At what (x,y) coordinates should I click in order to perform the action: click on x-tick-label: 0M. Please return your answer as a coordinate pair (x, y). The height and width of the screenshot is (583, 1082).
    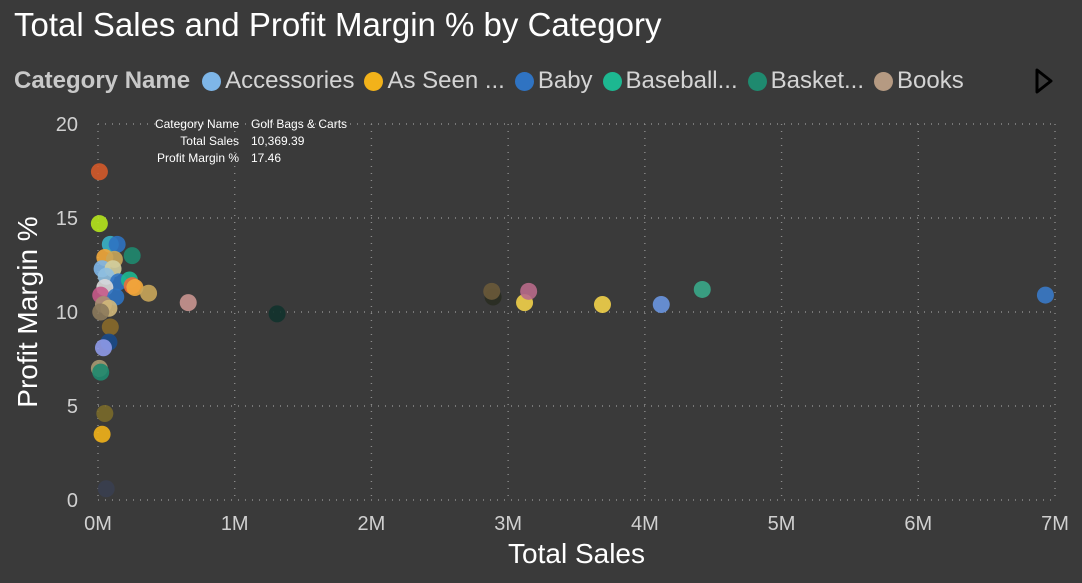
    Looking at the image, I should click on (98, 524).